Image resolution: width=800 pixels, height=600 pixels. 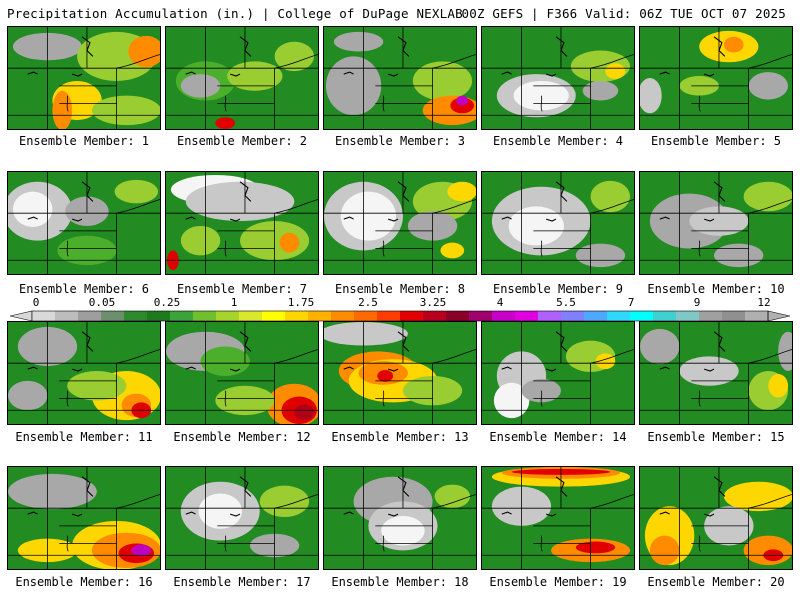 What do you see at coordinates (84, 141) in the screenshot?
I see `ensemble-member-caption: Ensemble Member: 1` at bounding box center [84, 141].